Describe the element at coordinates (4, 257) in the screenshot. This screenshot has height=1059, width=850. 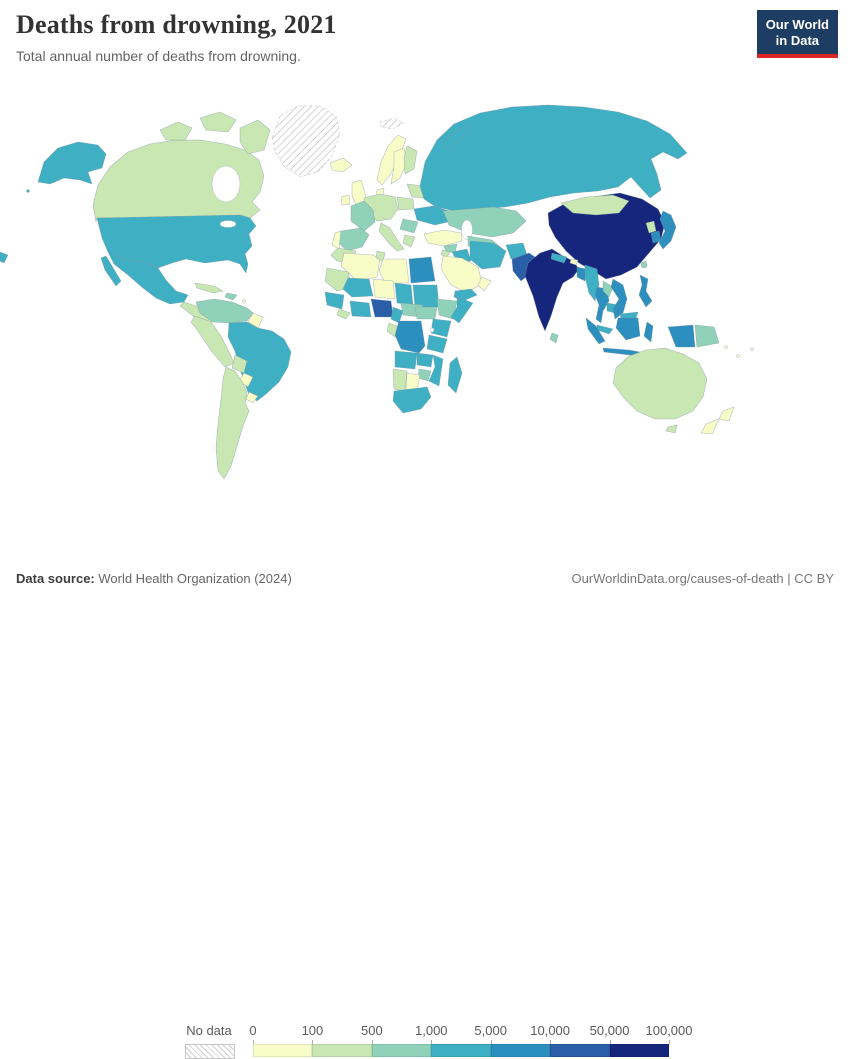
I see `country-russia-west-fragment` at that location.